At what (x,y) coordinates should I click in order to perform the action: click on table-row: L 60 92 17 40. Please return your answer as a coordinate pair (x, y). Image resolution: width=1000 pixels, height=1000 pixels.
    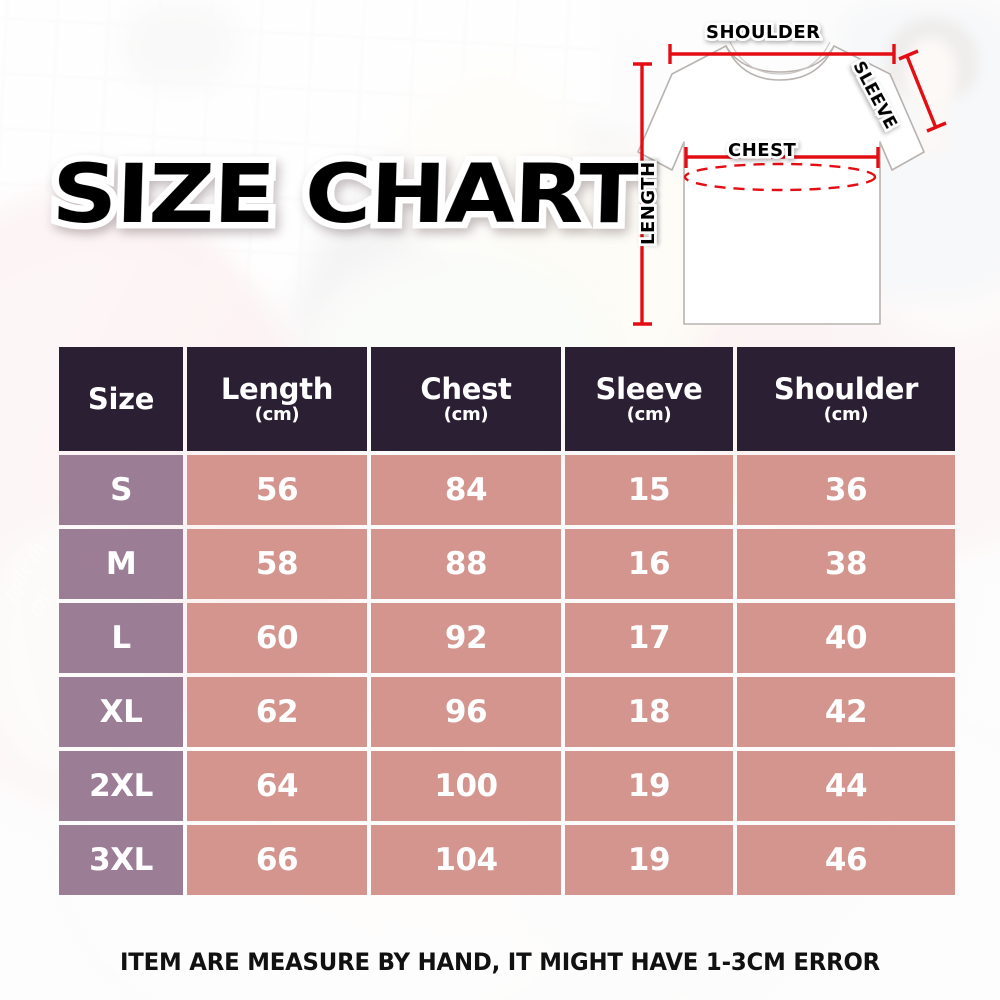
    Looking at the image, I should click on (507, 638).